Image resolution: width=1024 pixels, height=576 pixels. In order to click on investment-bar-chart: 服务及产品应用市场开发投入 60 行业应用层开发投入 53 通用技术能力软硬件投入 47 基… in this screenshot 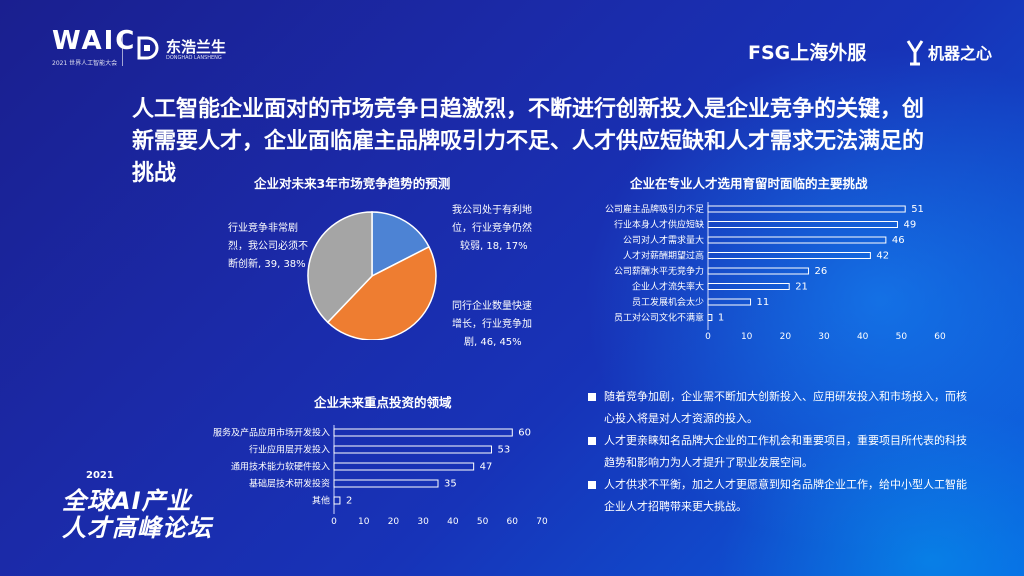, I will do `click(380, 476)`.